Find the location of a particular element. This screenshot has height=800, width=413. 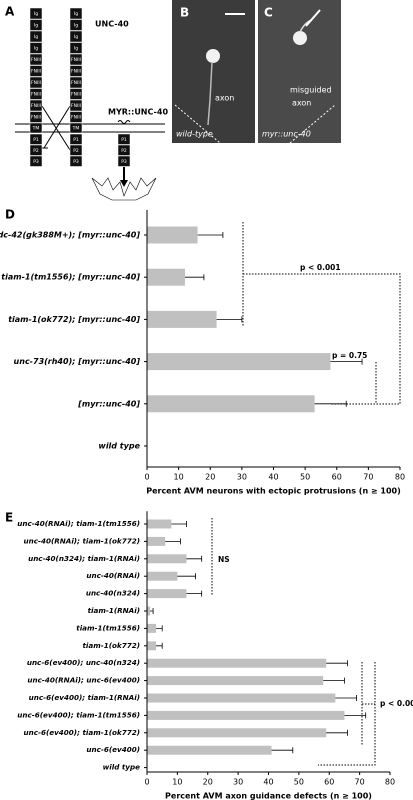

domain-label: P2 is located at coordinates (124, 151).